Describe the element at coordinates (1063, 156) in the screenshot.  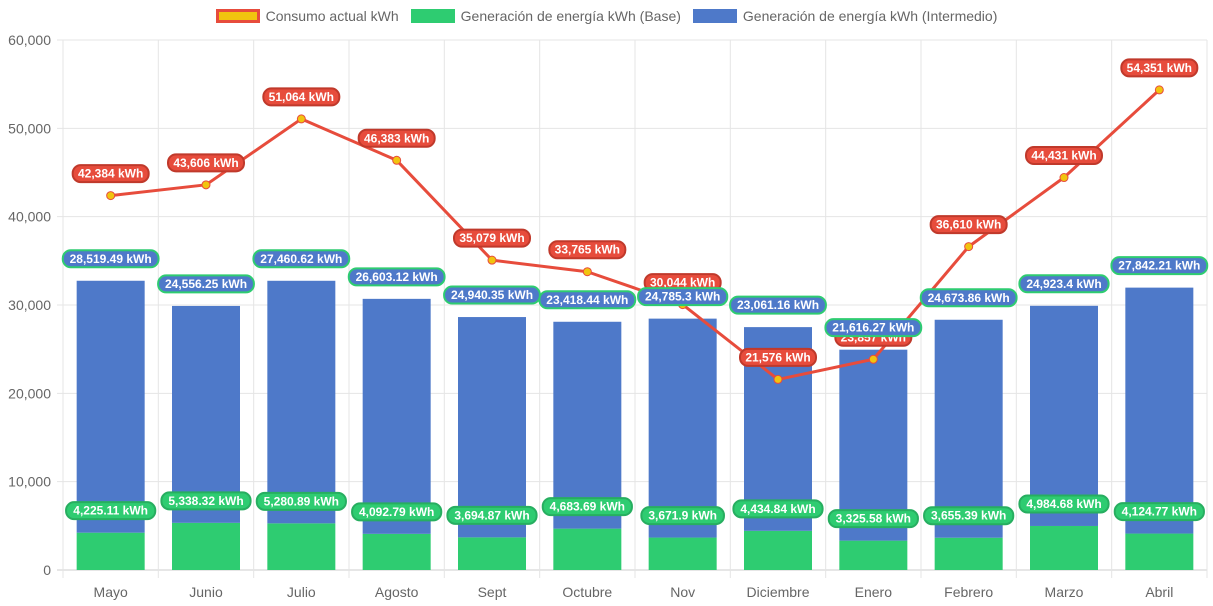
I see `data-label-consumo-text: 44,431 kWh` at that location.